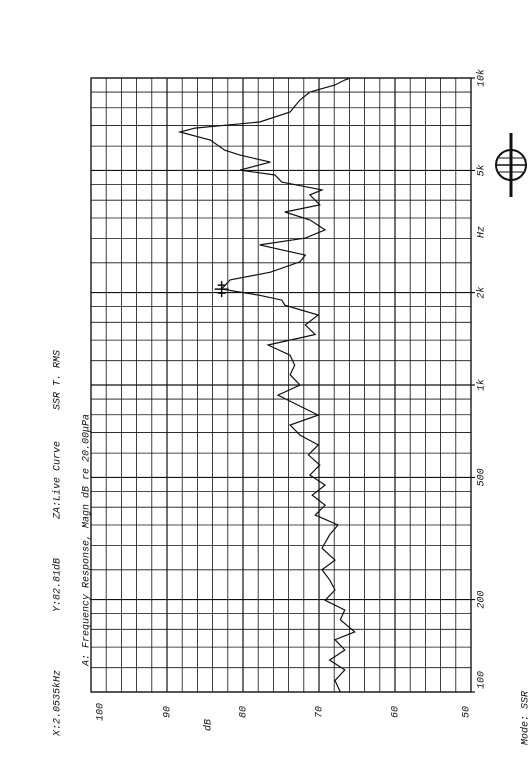 This screenshot has width=529, height=757. I want to click on y-tick-label: 70, so click(320, 712).